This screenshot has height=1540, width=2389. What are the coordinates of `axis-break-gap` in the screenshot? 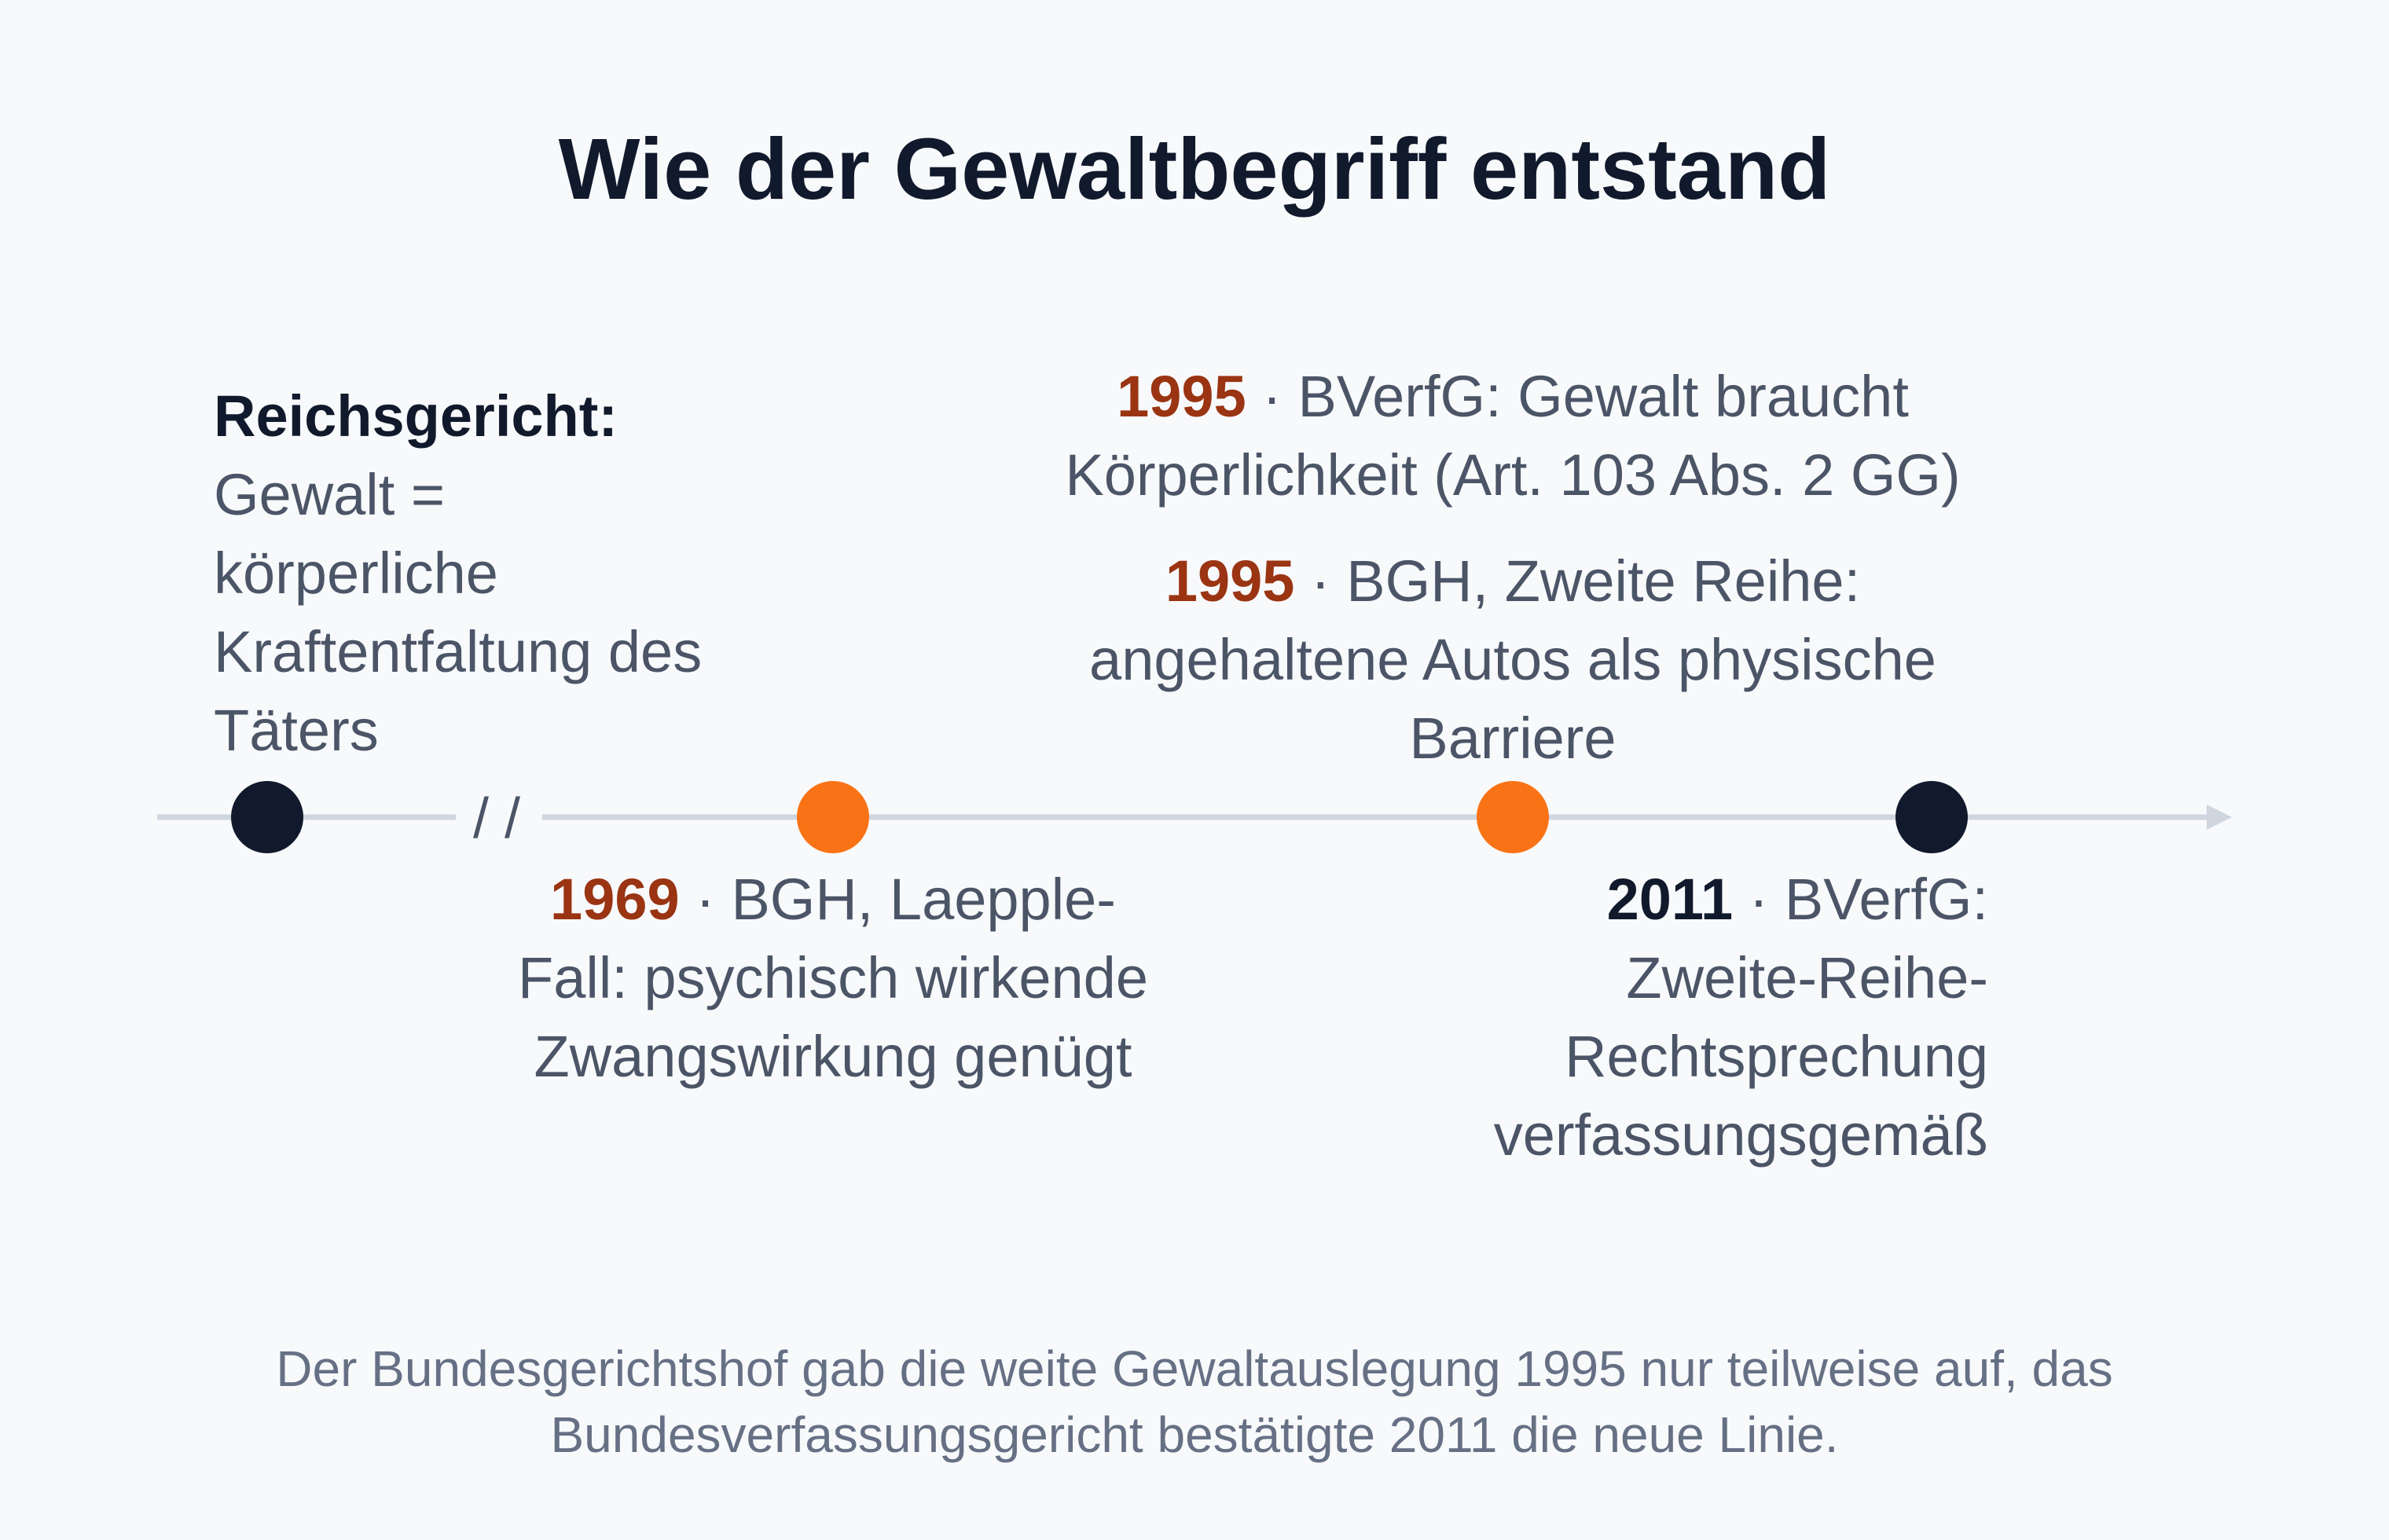 It's located at (499, 817).